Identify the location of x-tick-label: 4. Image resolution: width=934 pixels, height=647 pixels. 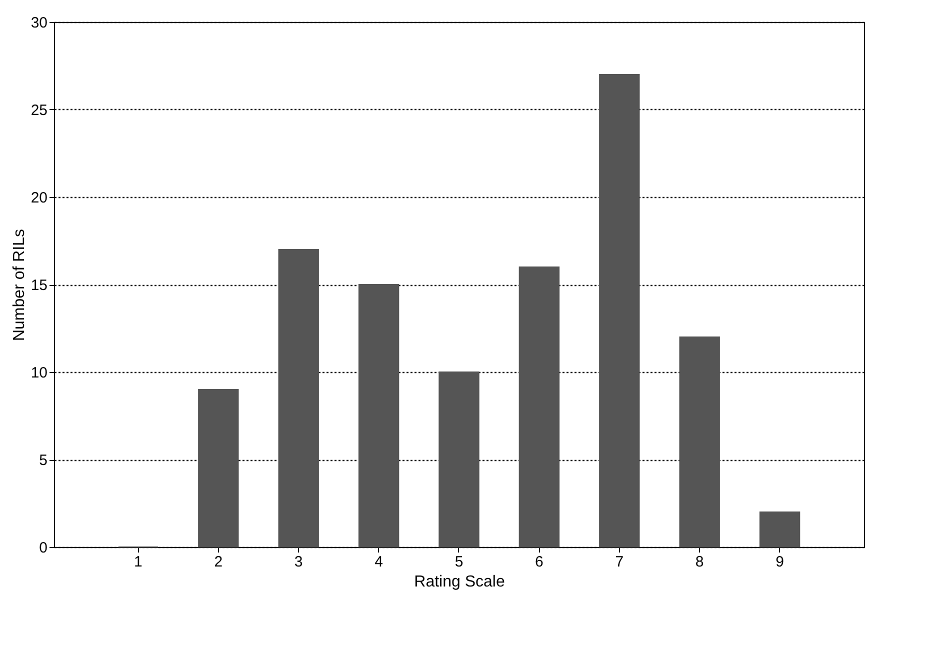
(378, 562).